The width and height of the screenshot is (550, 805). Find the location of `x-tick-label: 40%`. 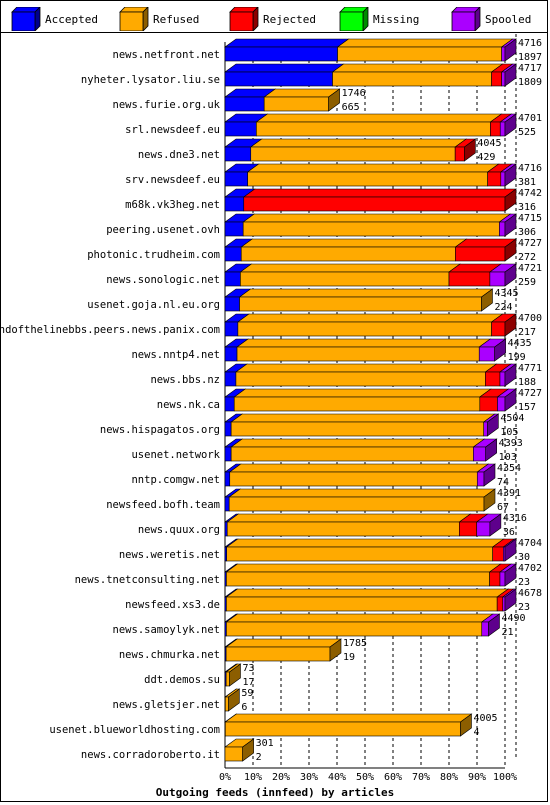

x-tick-label: 40% is located at coordinates (337, 777).